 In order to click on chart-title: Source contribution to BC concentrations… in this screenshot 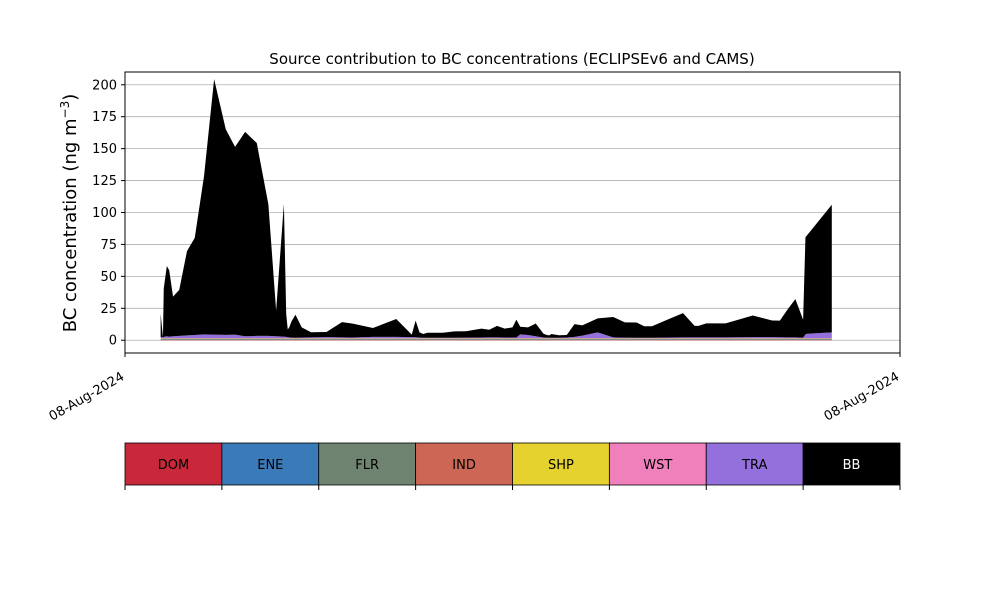, I will do `click(511, 59)`.